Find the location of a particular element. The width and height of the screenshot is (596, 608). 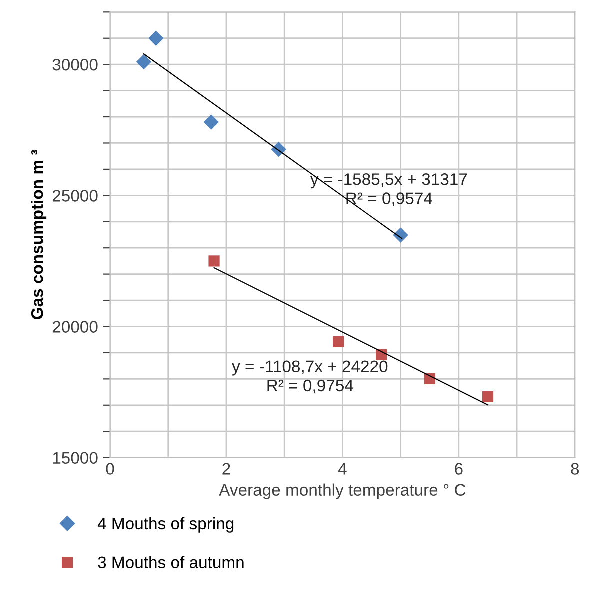

y-tick-label: 15000 is located at coordinates (75, 458).